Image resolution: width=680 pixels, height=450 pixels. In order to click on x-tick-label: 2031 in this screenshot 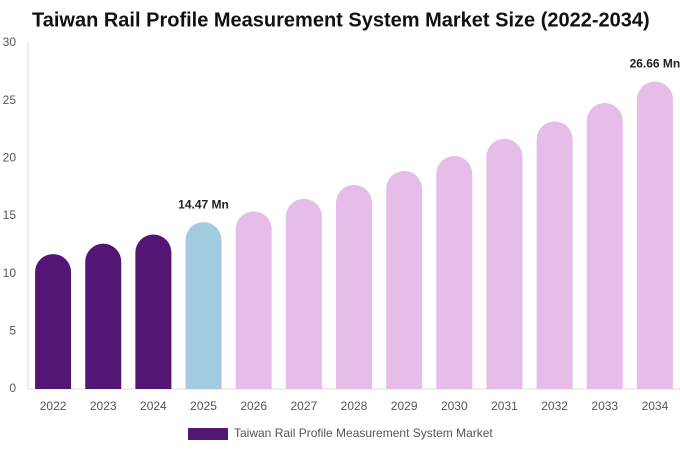, I will do `click(504, 406)`.